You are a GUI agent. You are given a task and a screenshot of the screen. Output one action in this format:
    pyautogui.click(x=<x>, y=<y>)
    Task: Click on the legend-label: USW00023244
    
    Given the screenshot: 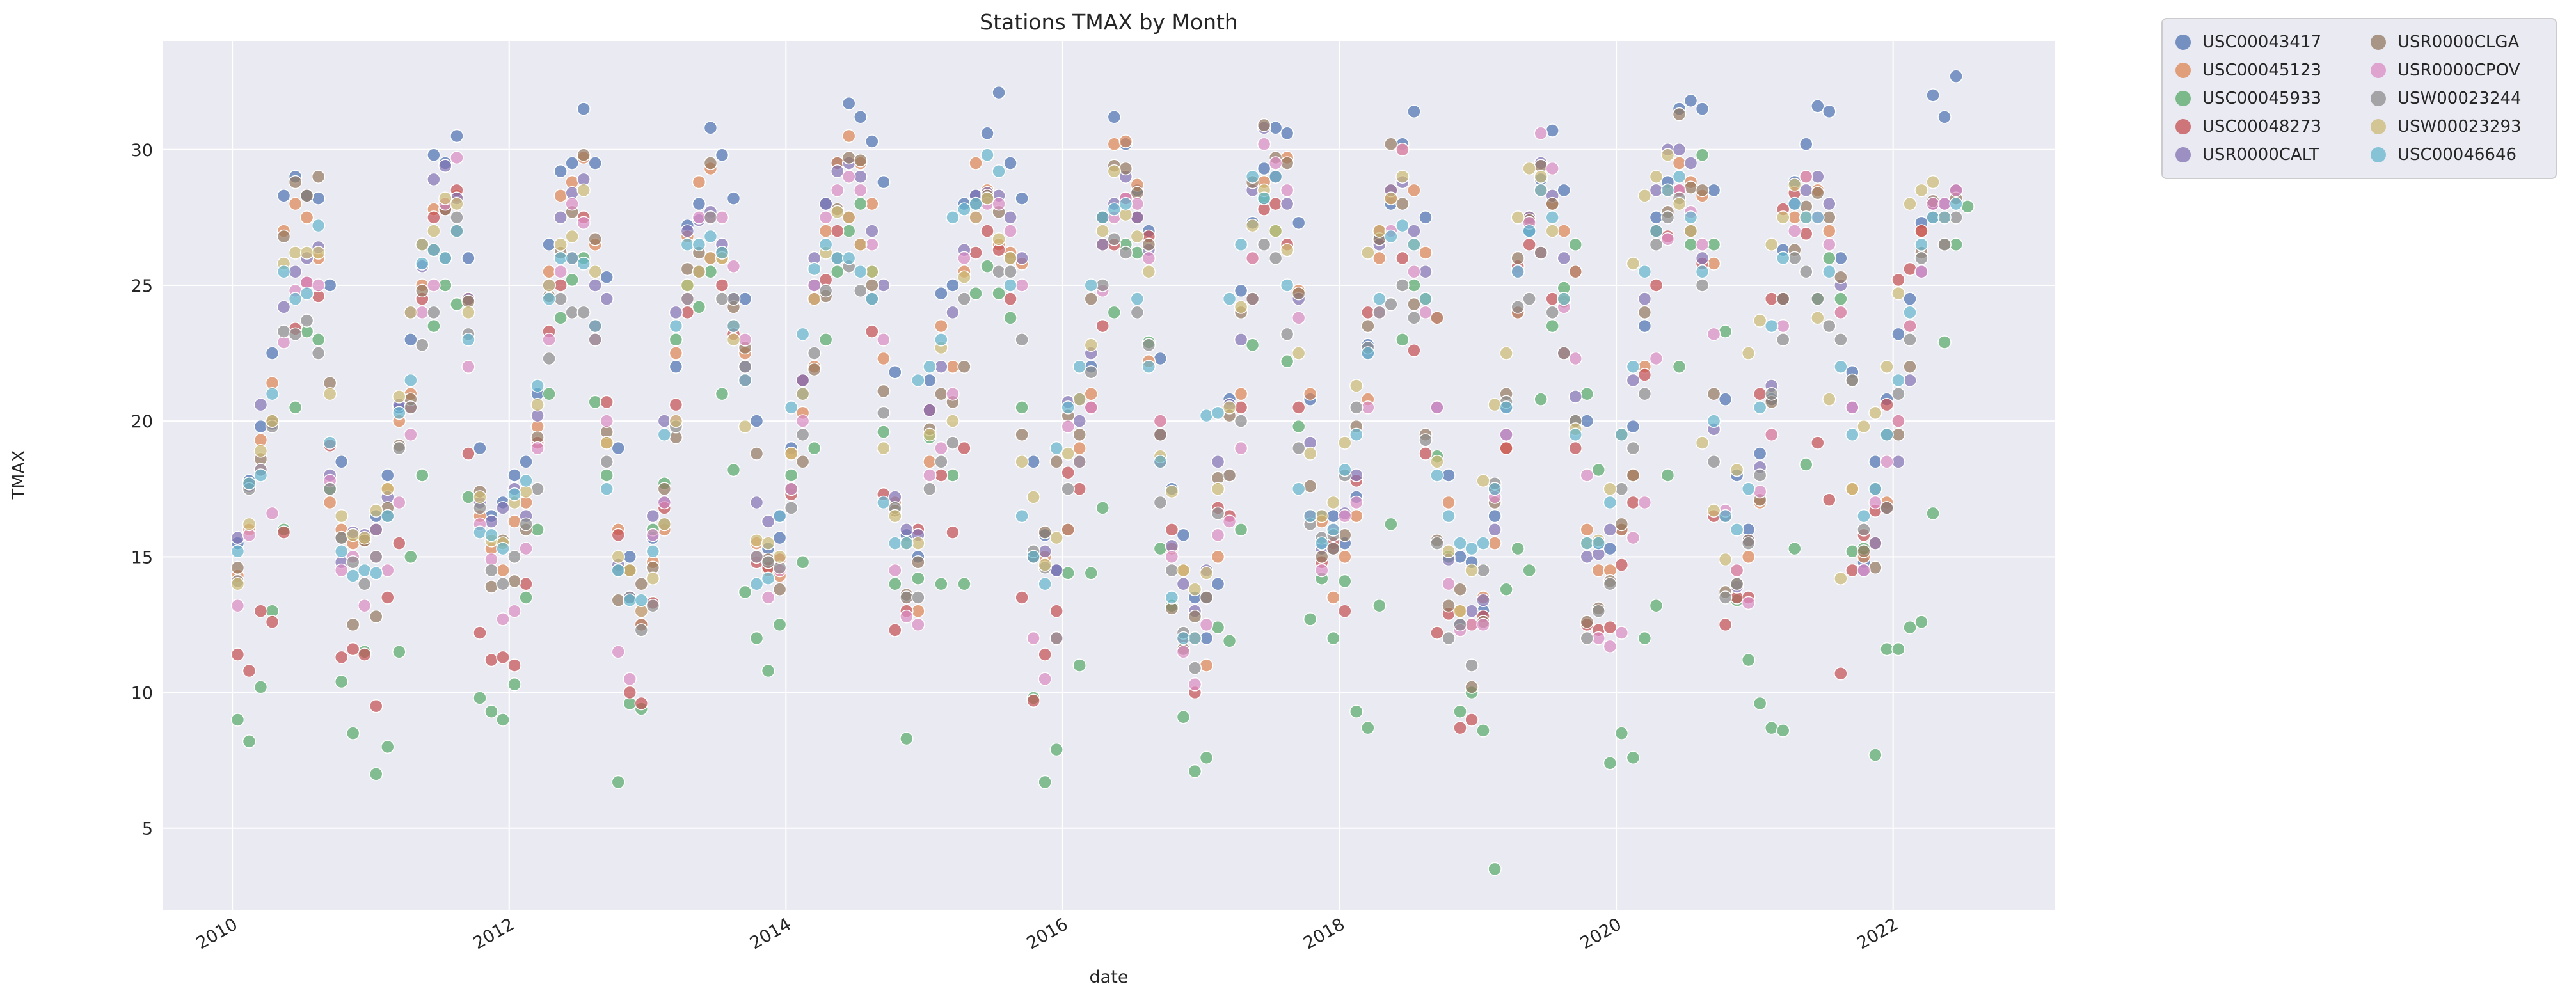 What is the action you would take?
    pyautogui.click(x=2460, y=98)
    